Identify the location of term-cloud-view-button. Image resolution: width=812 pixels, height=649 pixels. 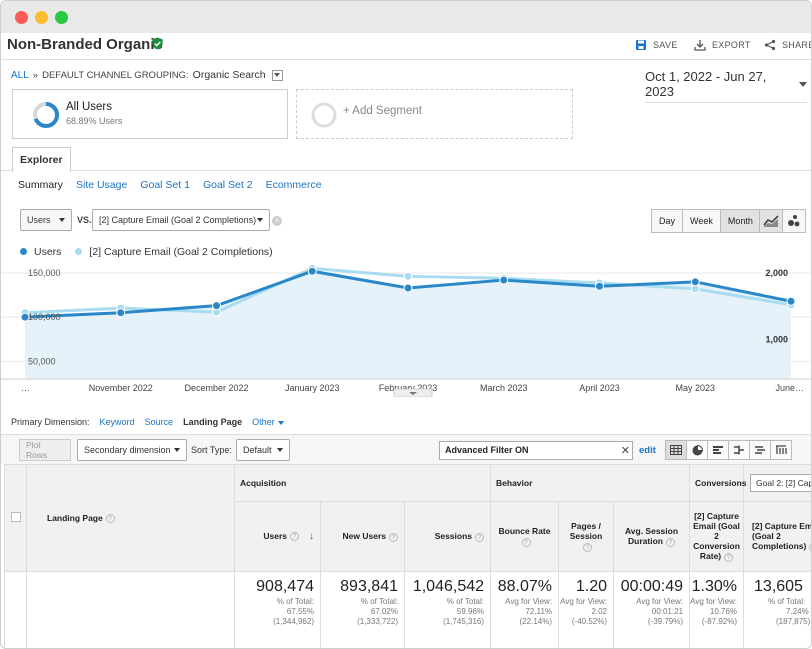
(760, 450).